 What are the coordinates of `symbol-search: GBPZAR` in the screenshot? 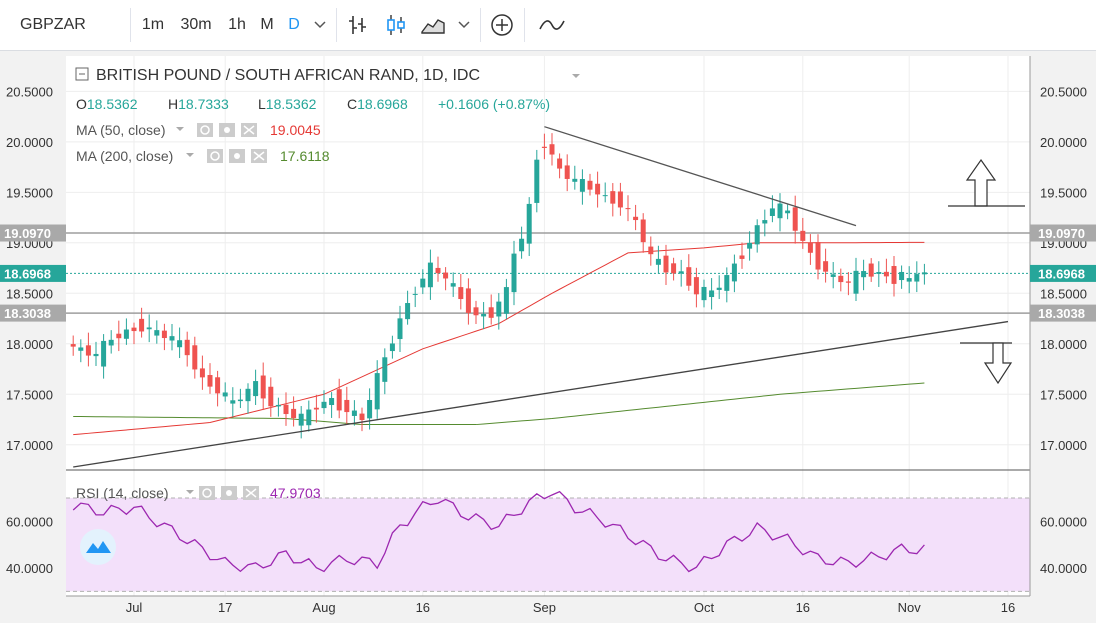 It's located at (53, 24).